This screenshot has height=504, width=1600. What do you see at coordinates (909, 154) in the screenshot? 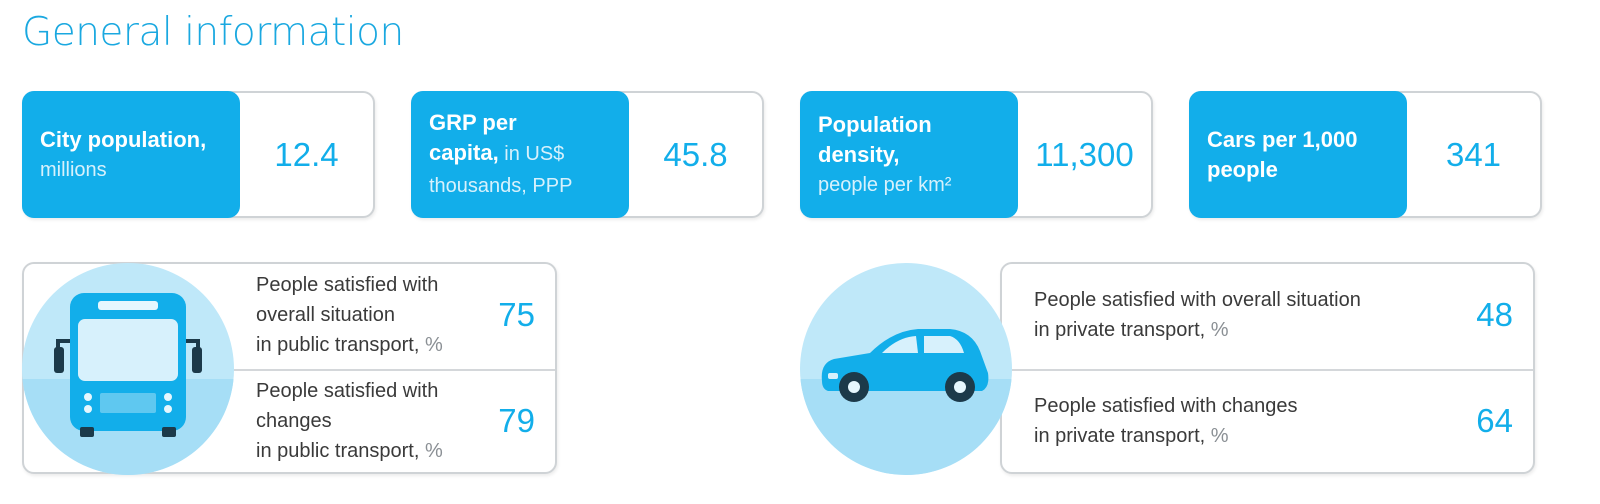
I see `stat-label: Population density, people per km²` at bounding box center [909, 154].